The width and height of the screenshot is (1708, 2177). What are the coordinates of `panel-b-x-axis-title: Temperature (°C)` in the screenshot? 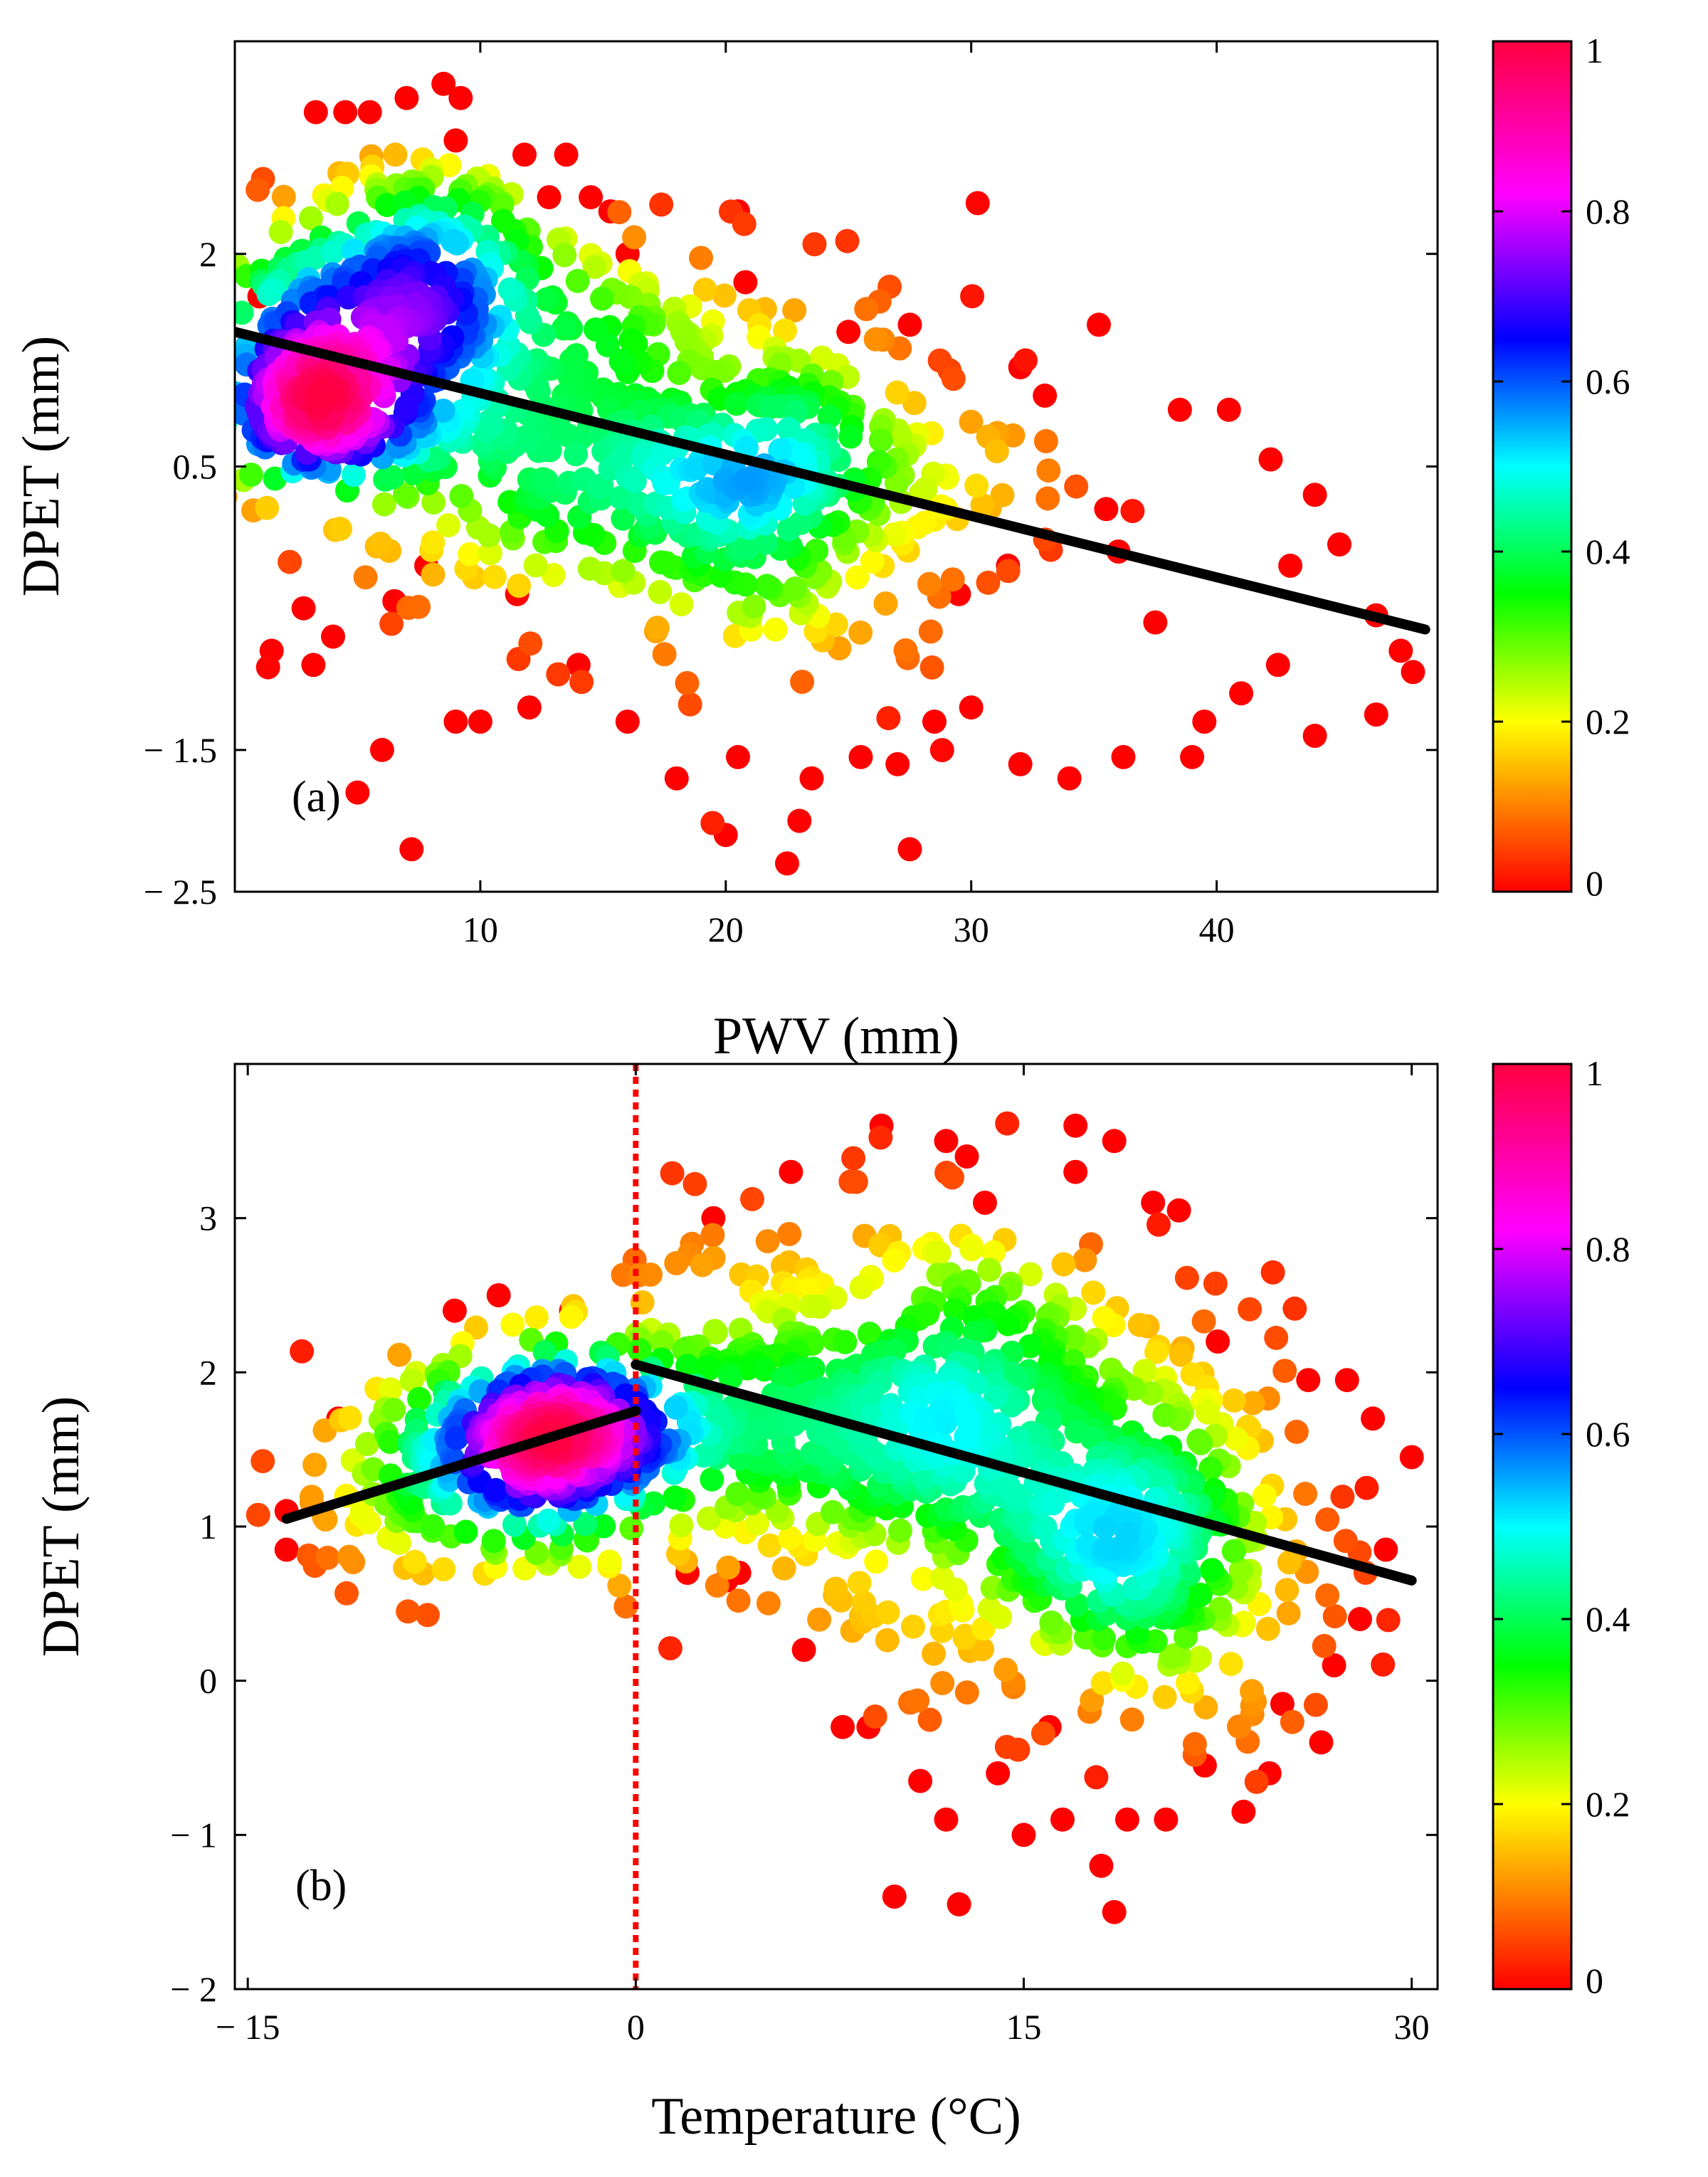 It's located at (836, 2116).